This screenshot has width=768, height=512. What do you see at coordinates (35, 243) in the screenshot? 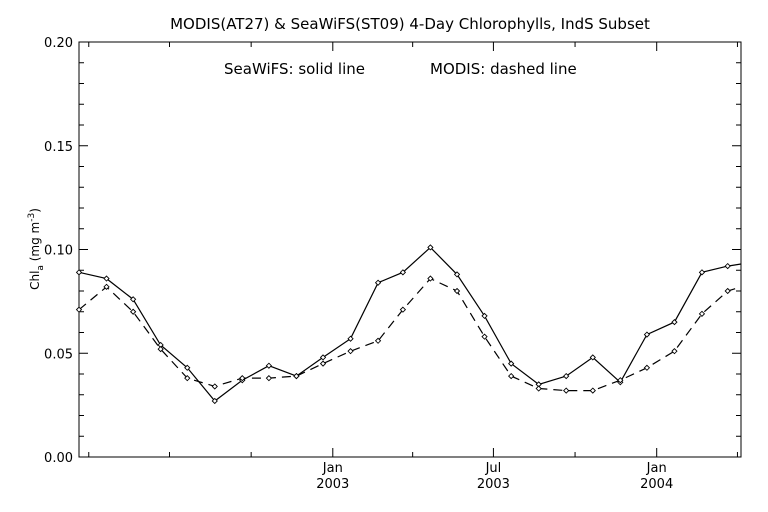
I see `y-axis-label-unit-open: (mg m` at bounding box center [35, 243].